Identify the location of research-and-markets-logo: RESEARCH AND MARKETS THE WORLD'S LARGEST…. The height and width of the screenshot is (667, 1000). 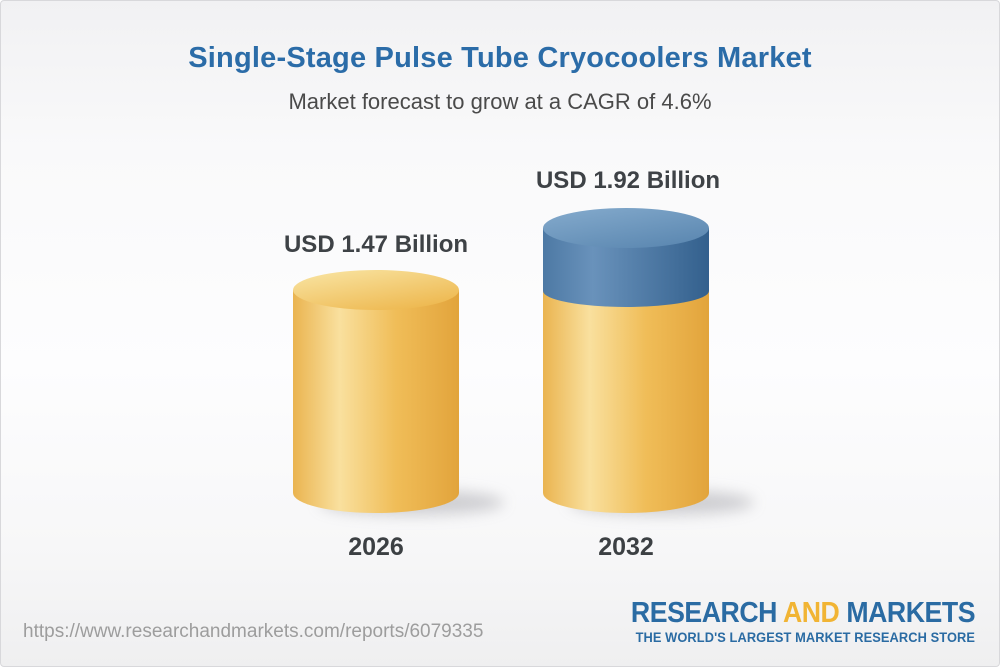
(788, 621).